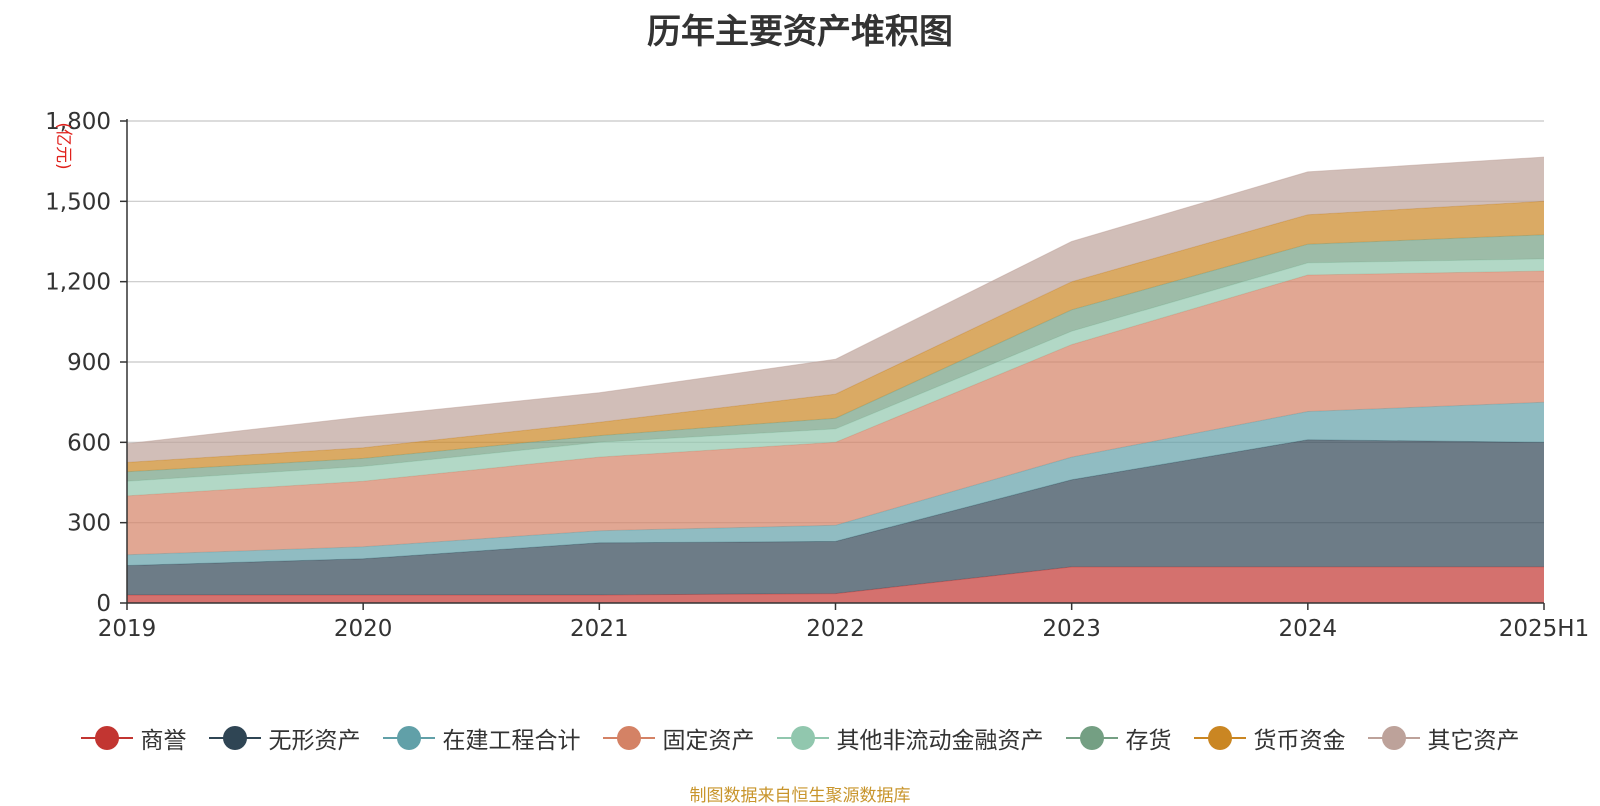 This screenshot has width=1600, height=806. What do you see at coordinates (103, 604) in the screenshot?
I see `y-tick-label: 0` at bounding box center [103, 604].